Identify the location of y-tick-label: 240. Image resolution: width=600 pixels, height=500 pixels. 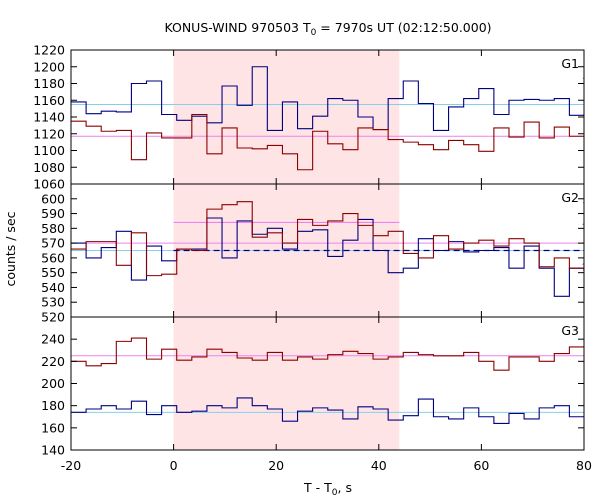
(53, 339).